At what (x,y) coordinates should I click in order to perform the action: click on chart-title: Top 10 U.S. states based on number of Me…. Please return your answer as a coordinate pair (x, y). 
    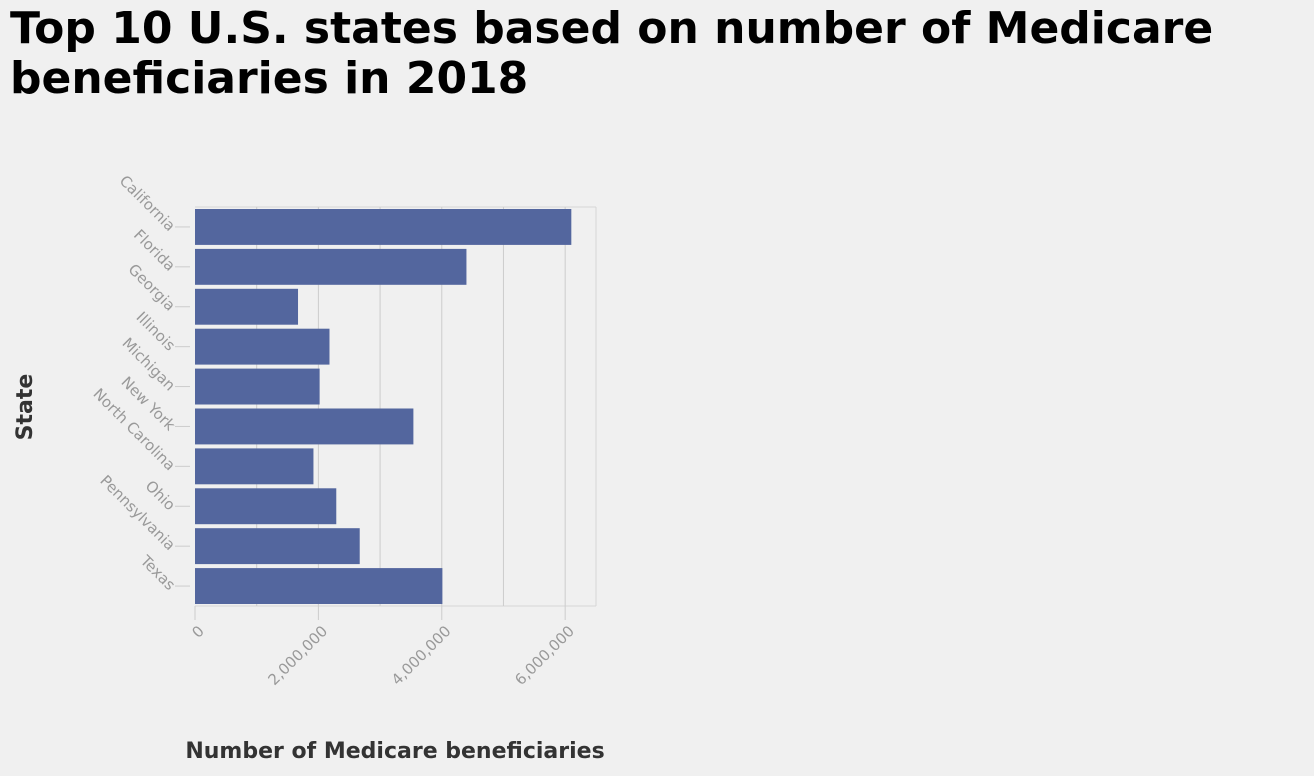
    Looking at the image, I should click on (612, 53).